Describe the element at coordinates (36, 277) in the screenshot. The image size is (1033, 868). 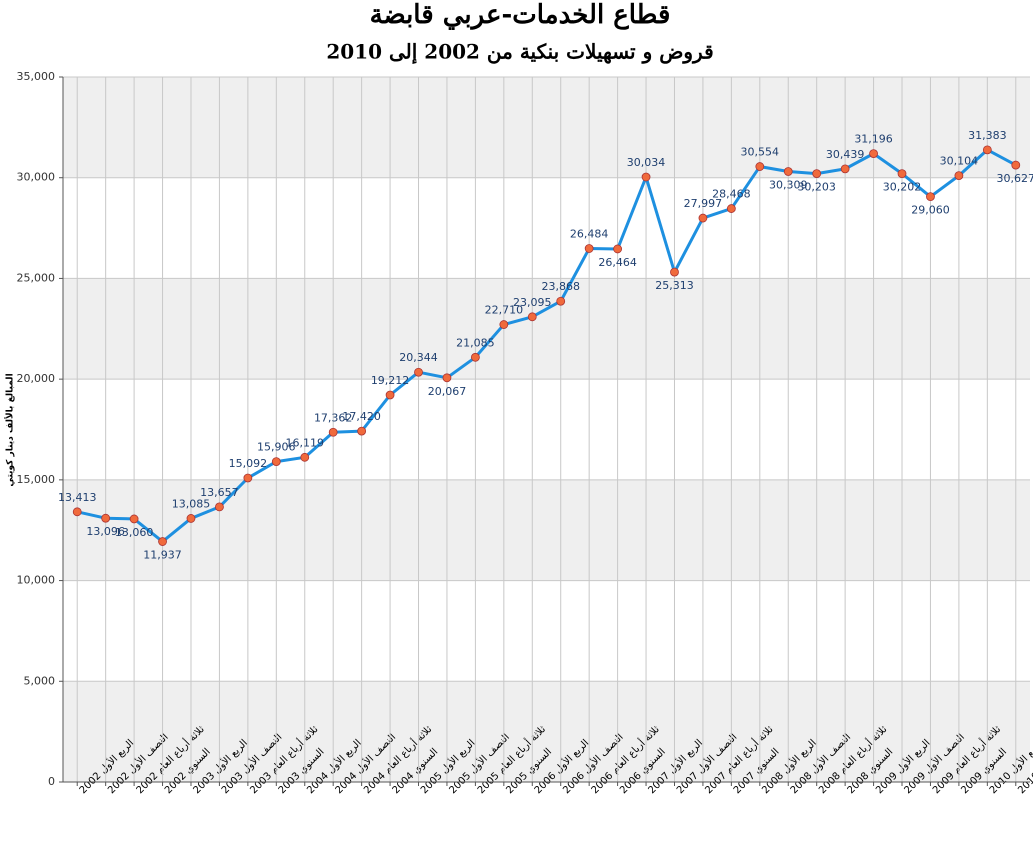
I see `y-tick-label: 25,000` at that location.